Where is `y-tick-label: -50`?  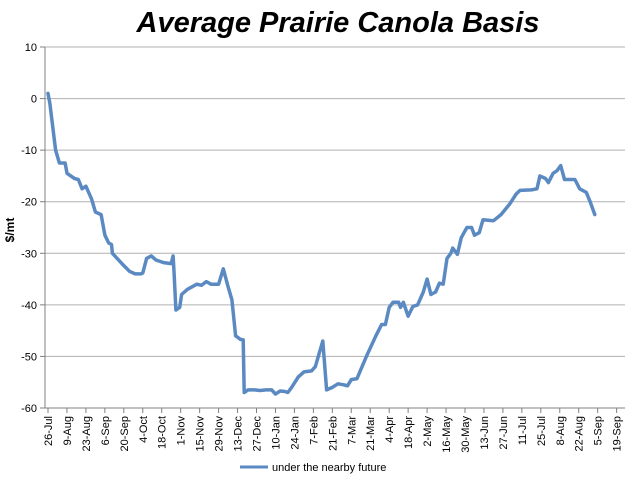 y-tick-label: -50 is located at coordinates (29, 357).